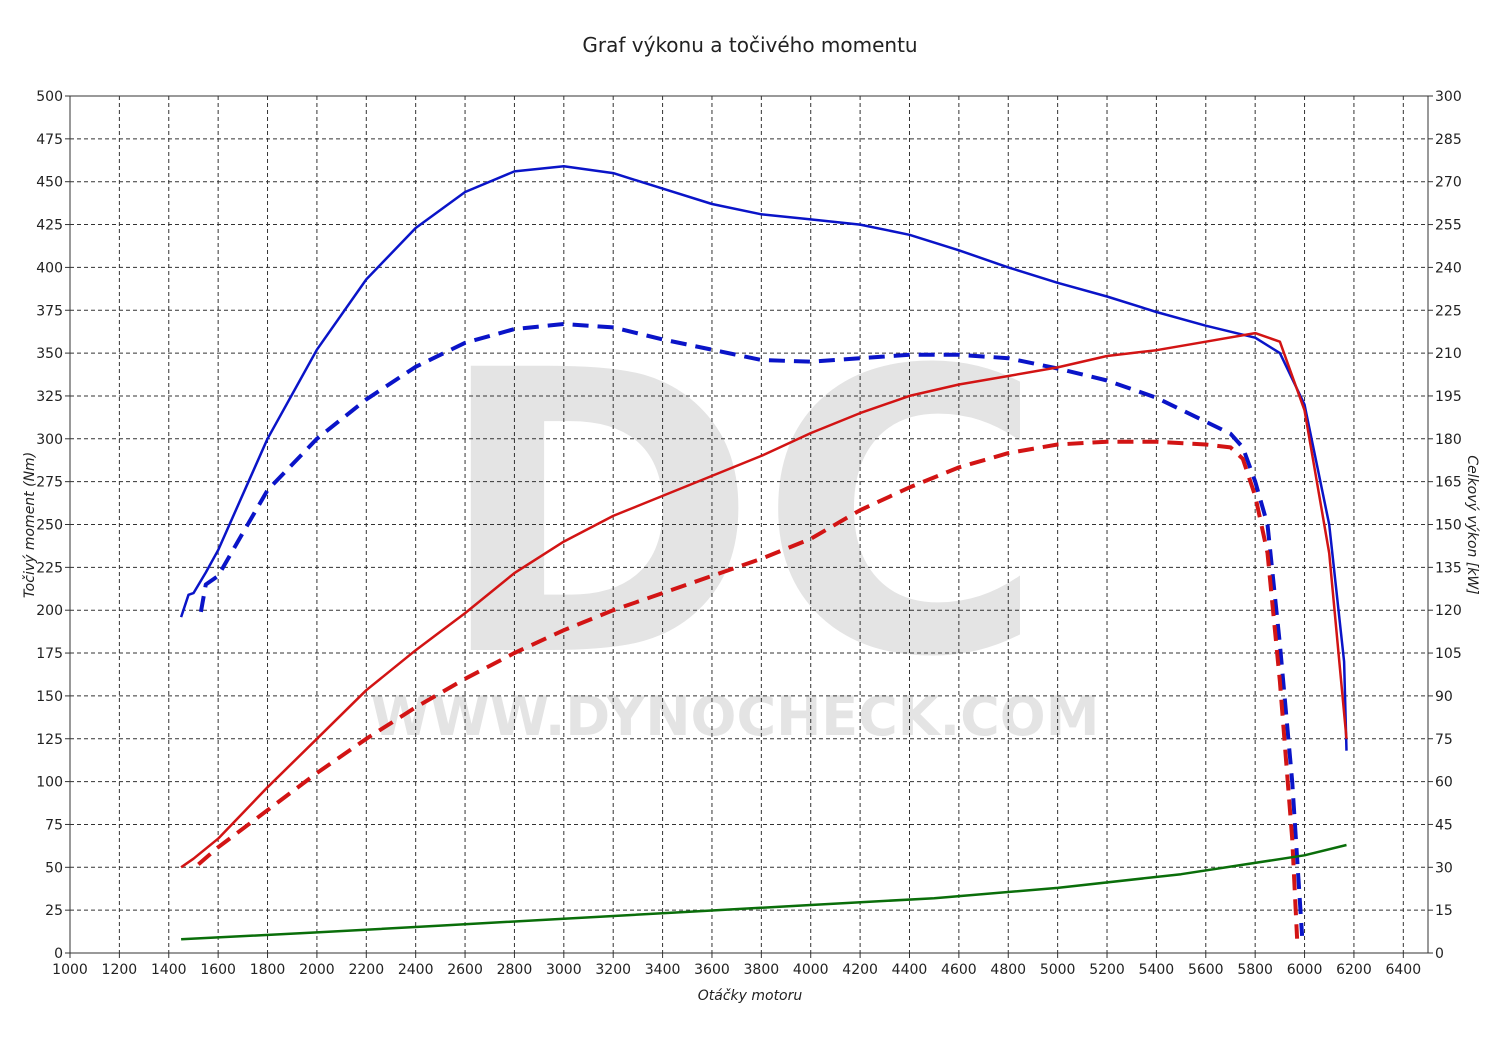 The width and height of the screenshot is (1500, 1044). What do you see at coordinates (1444, 740) in the screenshot?
I see `y2-tick-label: 75` at bounding box center [1444, 740].